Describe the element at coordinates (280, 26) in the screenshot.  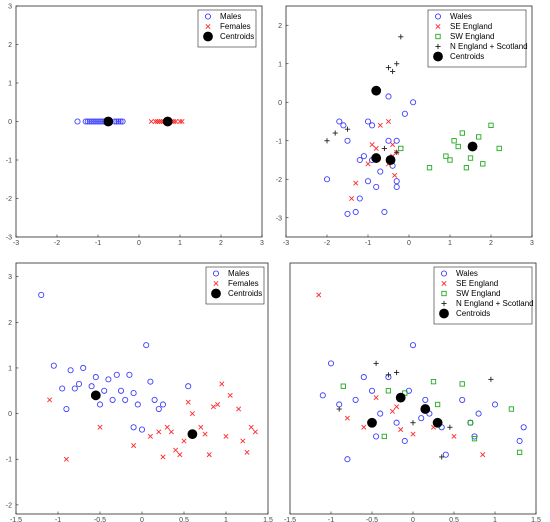
I see `y-tick-label: 2` at that location.